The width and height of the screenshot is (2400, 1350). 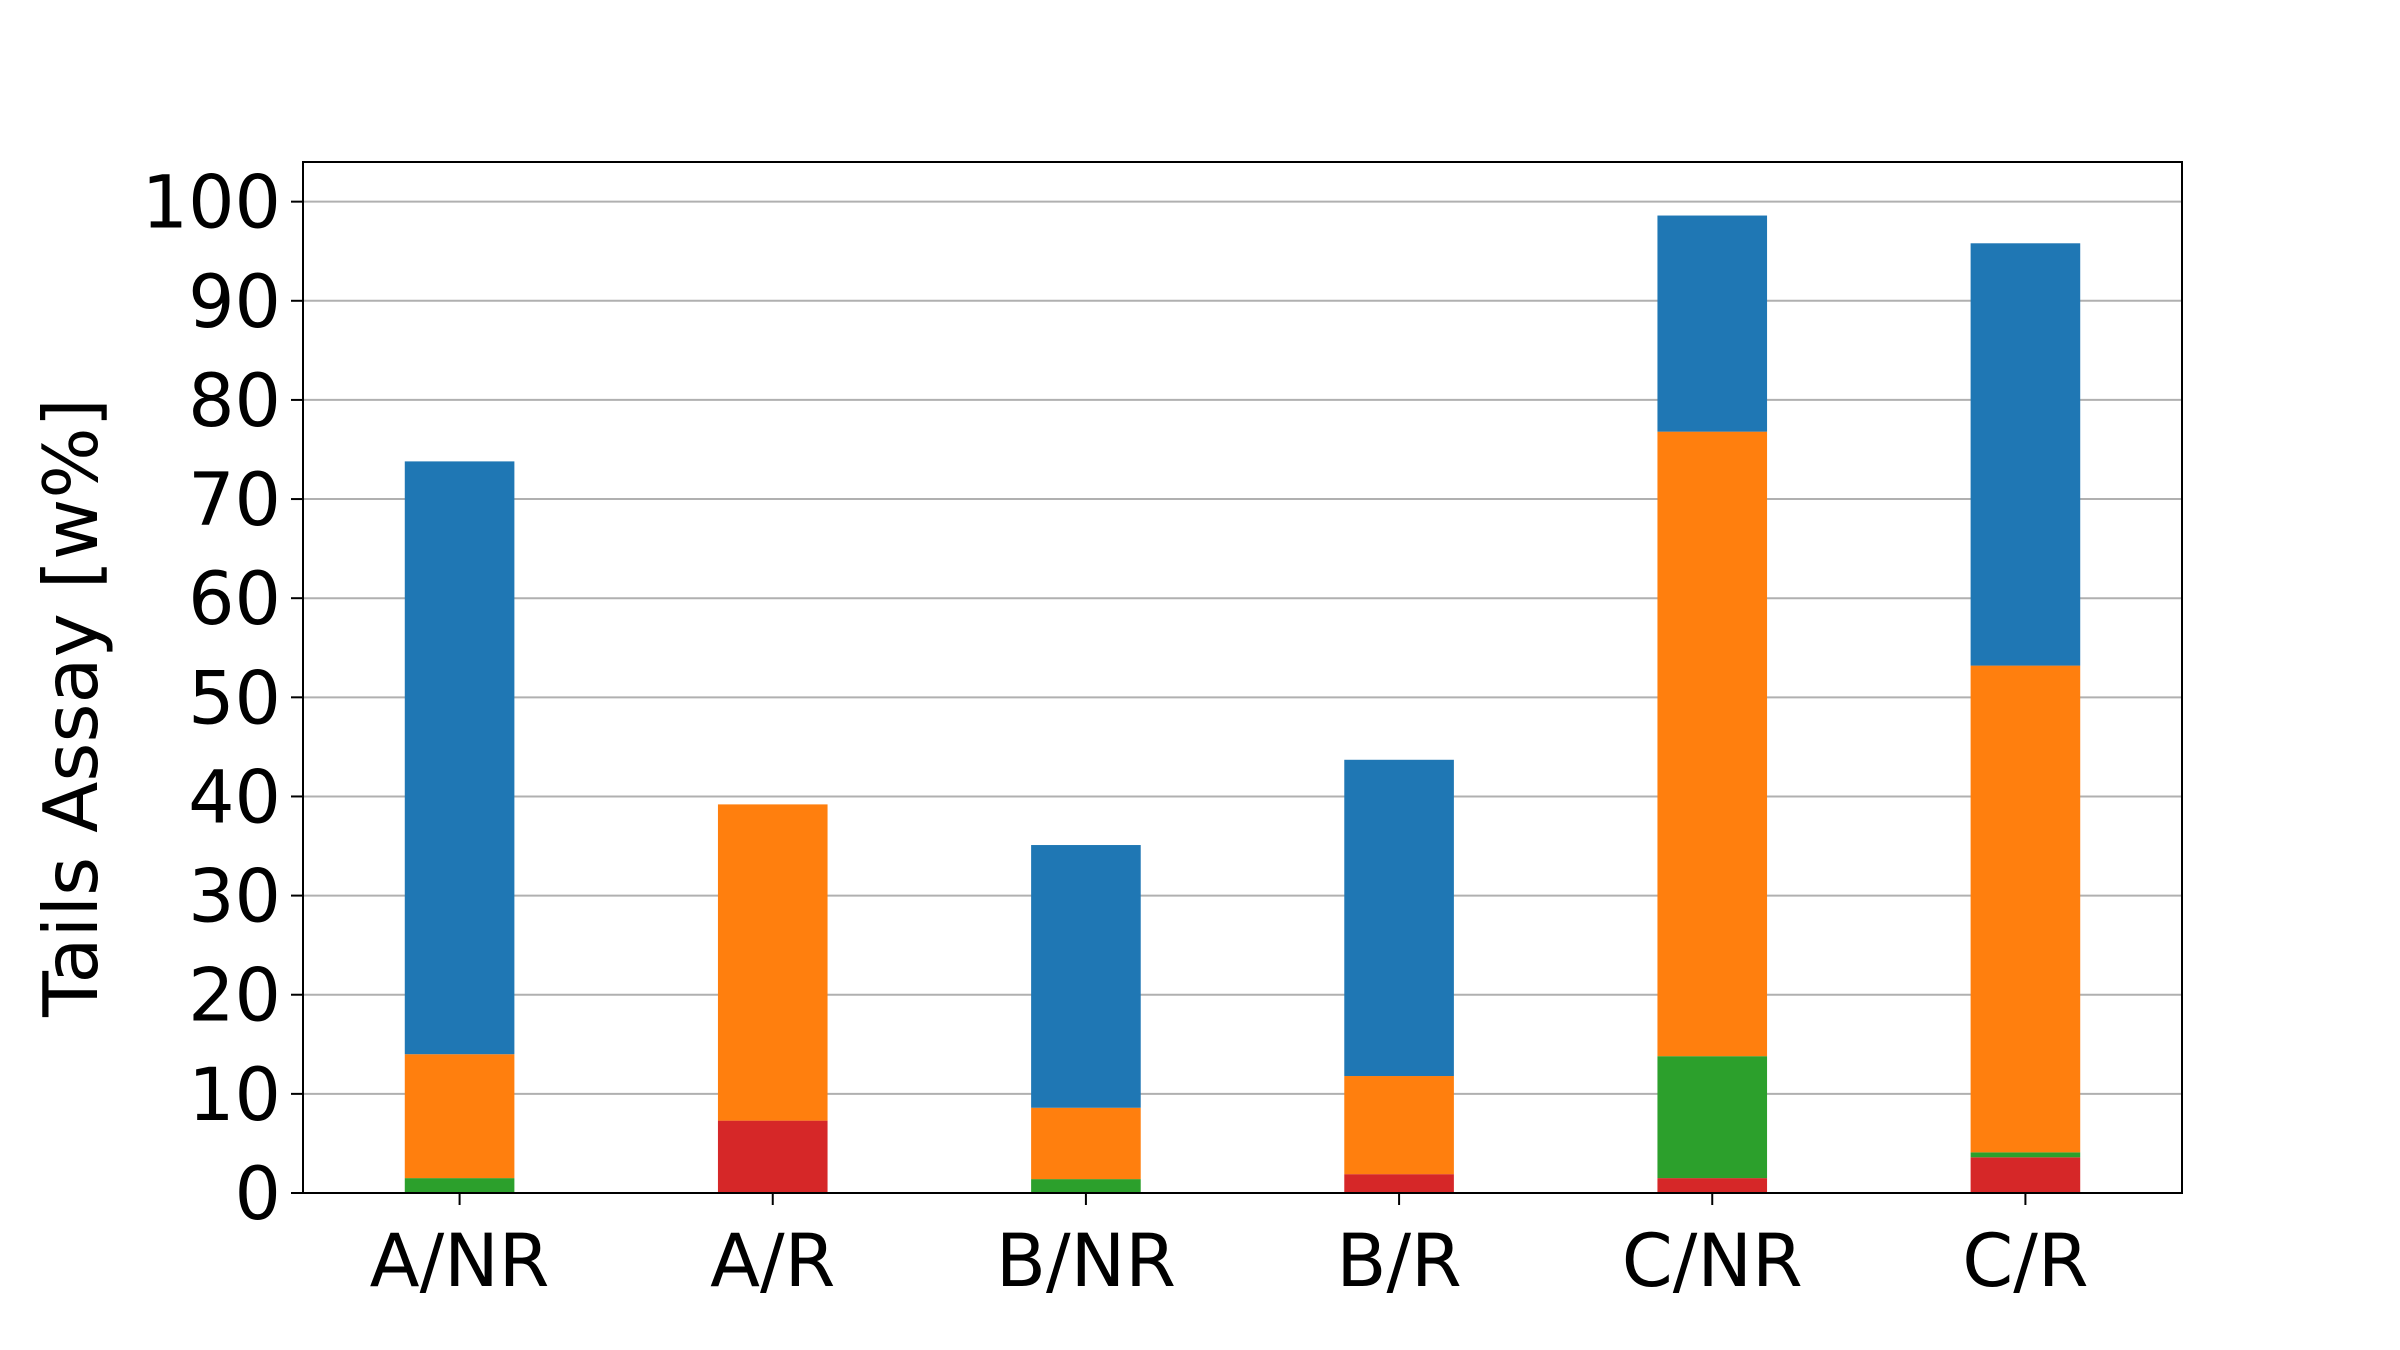 I want to click on x-tick-label: B/R, so click(x=1398, y=1261).